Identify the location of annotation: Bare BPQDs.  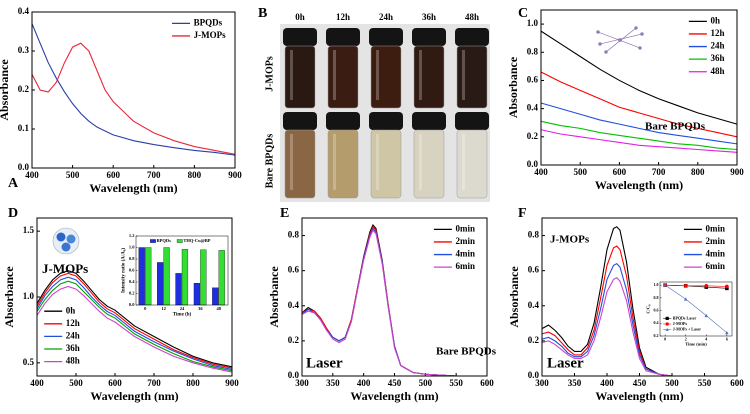
(466, 352).